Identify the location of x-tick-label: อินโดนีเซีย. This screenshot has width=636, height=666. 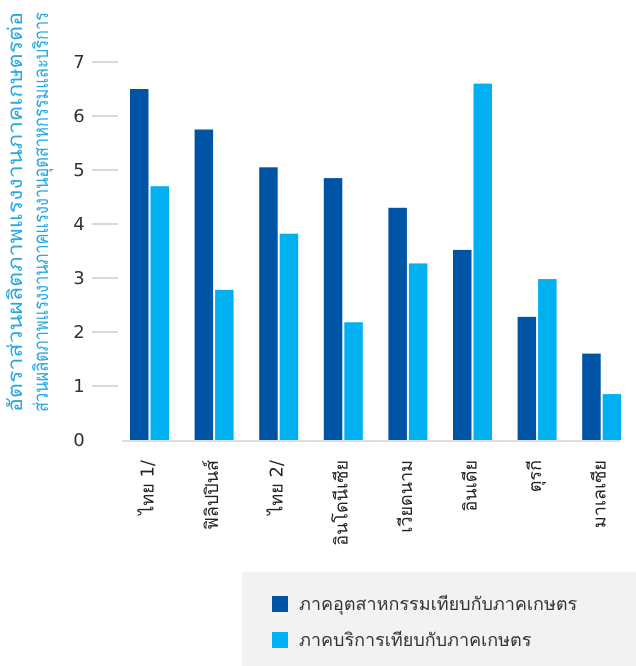
(341, 503).